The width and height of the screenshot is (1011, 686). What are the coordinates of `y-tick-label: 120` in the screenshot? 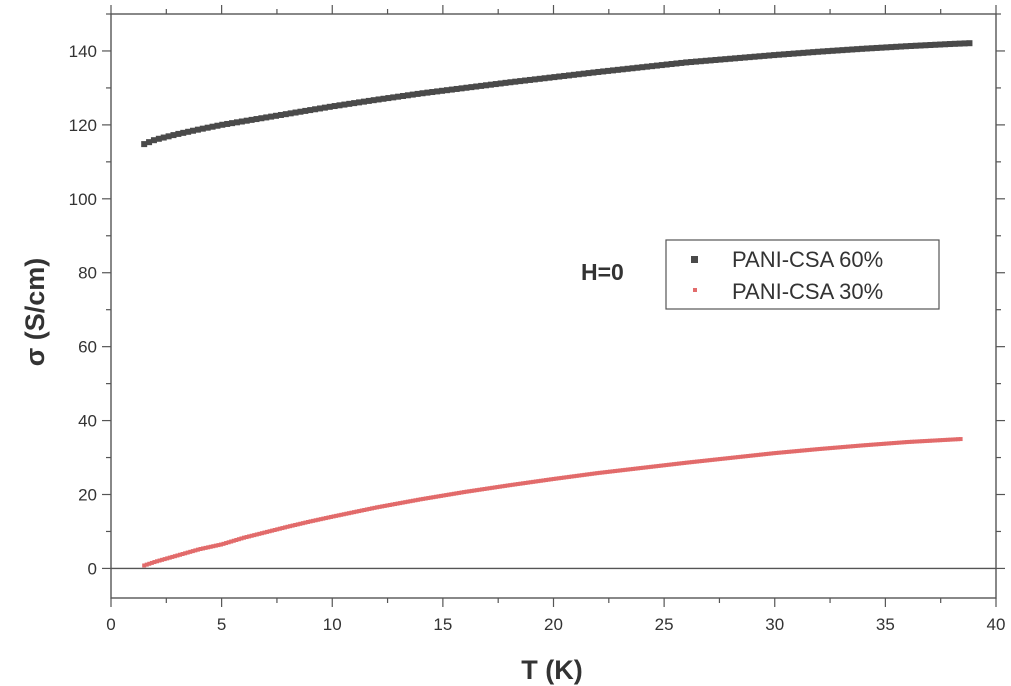 It's located at (83, 125).